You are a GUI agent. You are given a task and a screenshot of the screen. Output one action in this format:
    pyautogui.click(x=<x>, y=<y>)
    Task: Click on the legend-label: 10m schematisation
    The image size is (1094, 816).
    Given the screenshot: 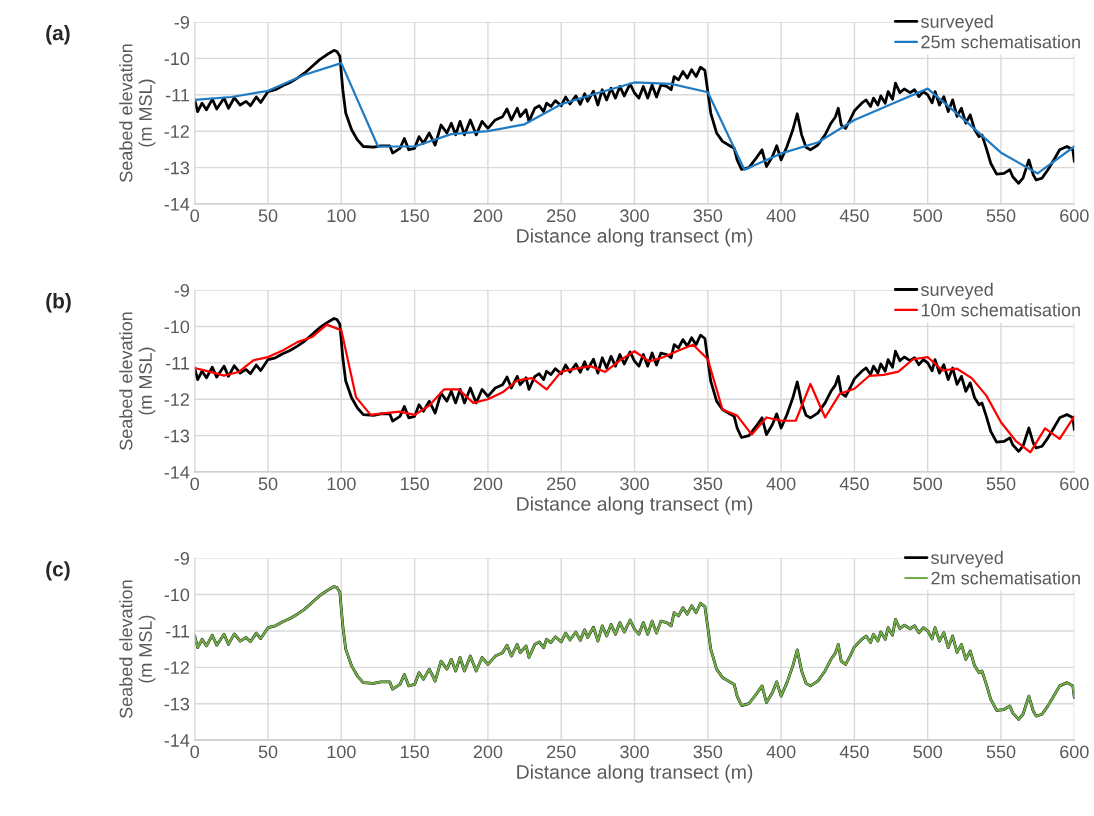 What is the action you would take?
    pyautogui.click(x=1000, y=310)
    